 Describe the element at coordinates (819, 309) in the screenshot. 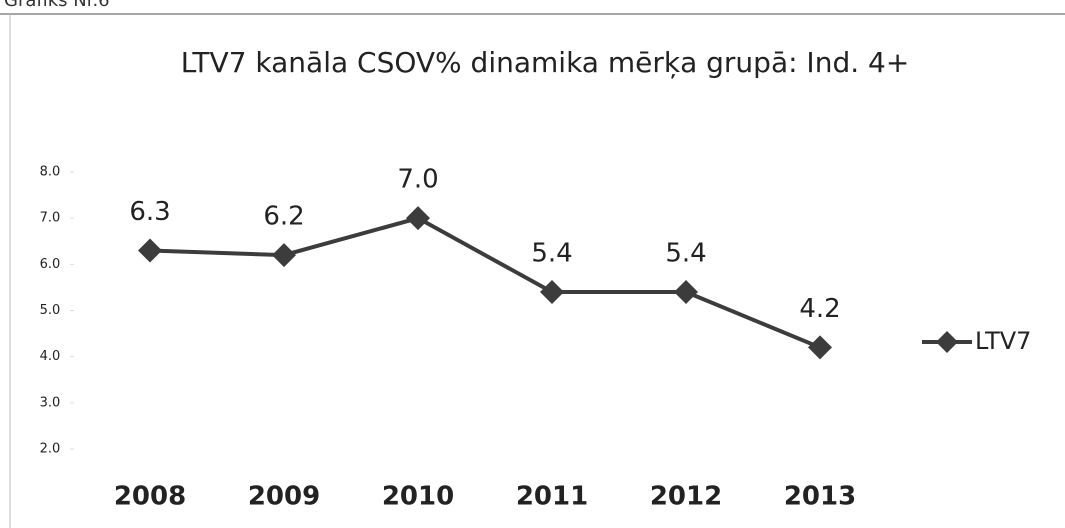

I see `data-label: 4.2` at that location.